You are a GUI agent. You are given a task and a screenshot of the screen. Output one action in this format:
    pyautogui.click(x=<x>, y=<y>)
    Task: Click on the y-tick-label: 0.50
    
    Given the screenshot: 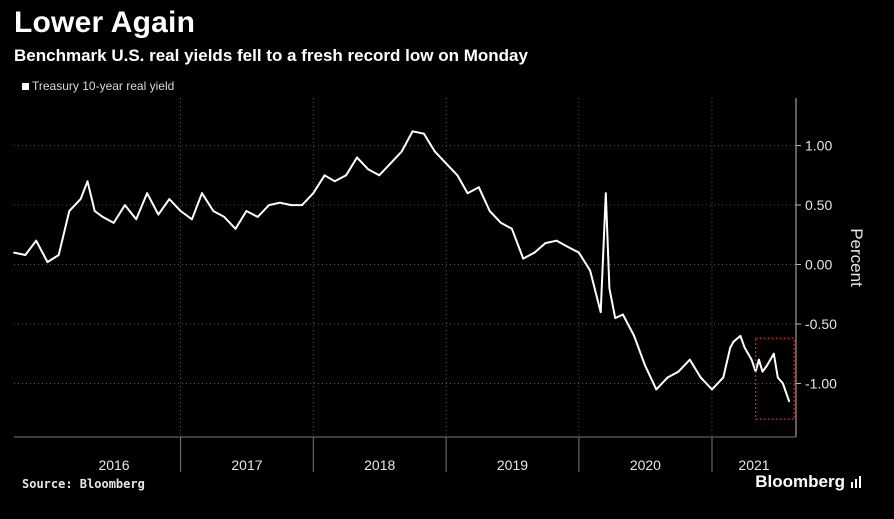 What is the action you would take?
    pyautogui.click(x=818, y=205)
    